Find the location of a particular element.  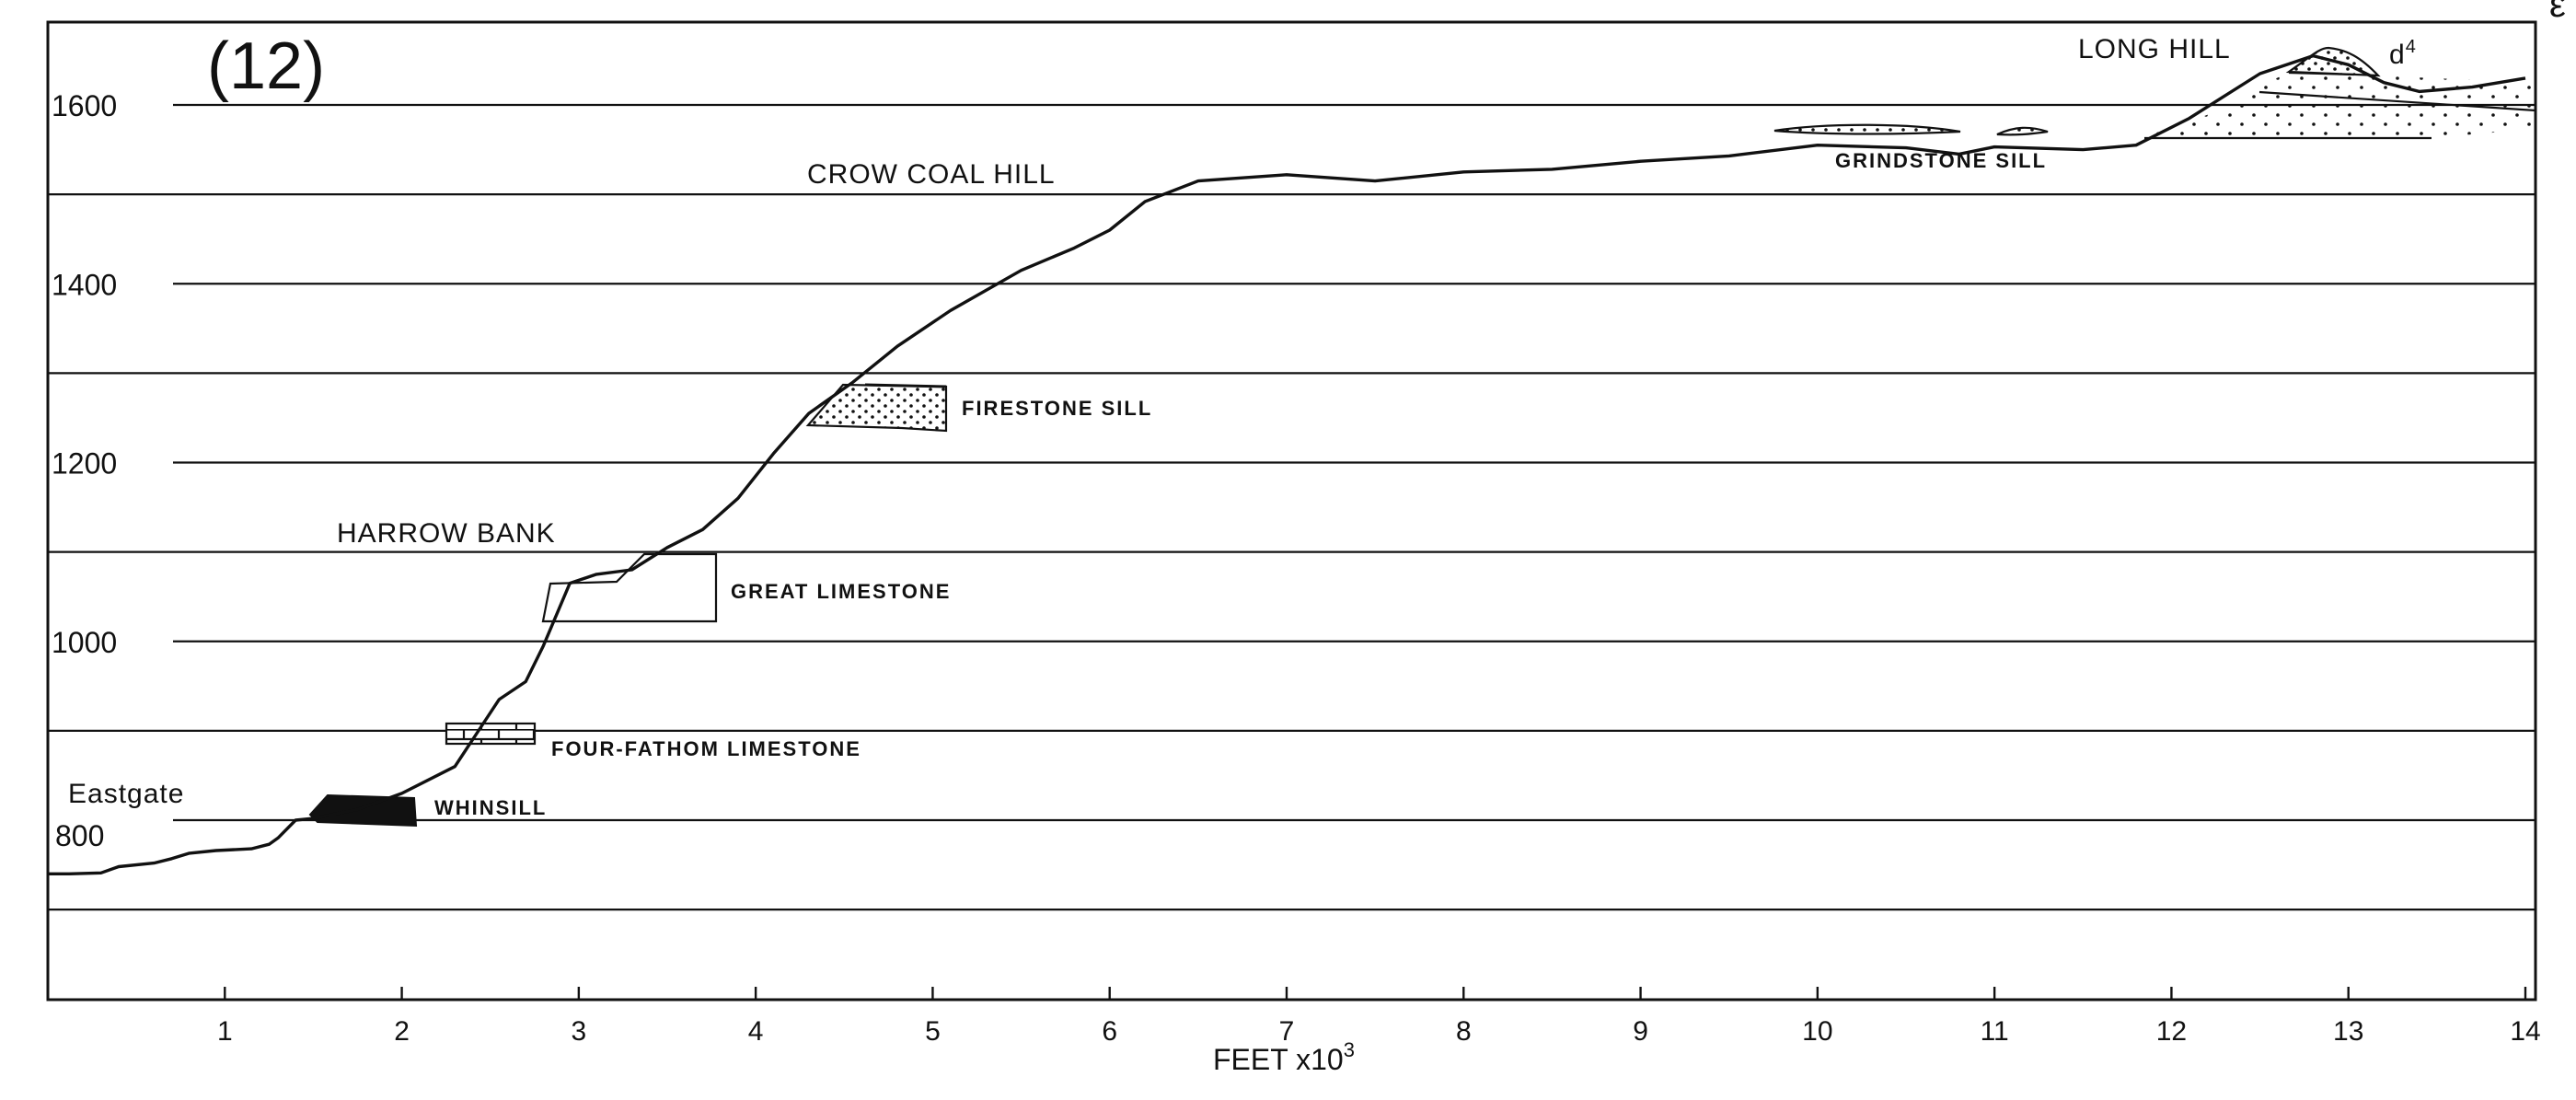

firestone-sill-edge is located at coordinates (905, 385).